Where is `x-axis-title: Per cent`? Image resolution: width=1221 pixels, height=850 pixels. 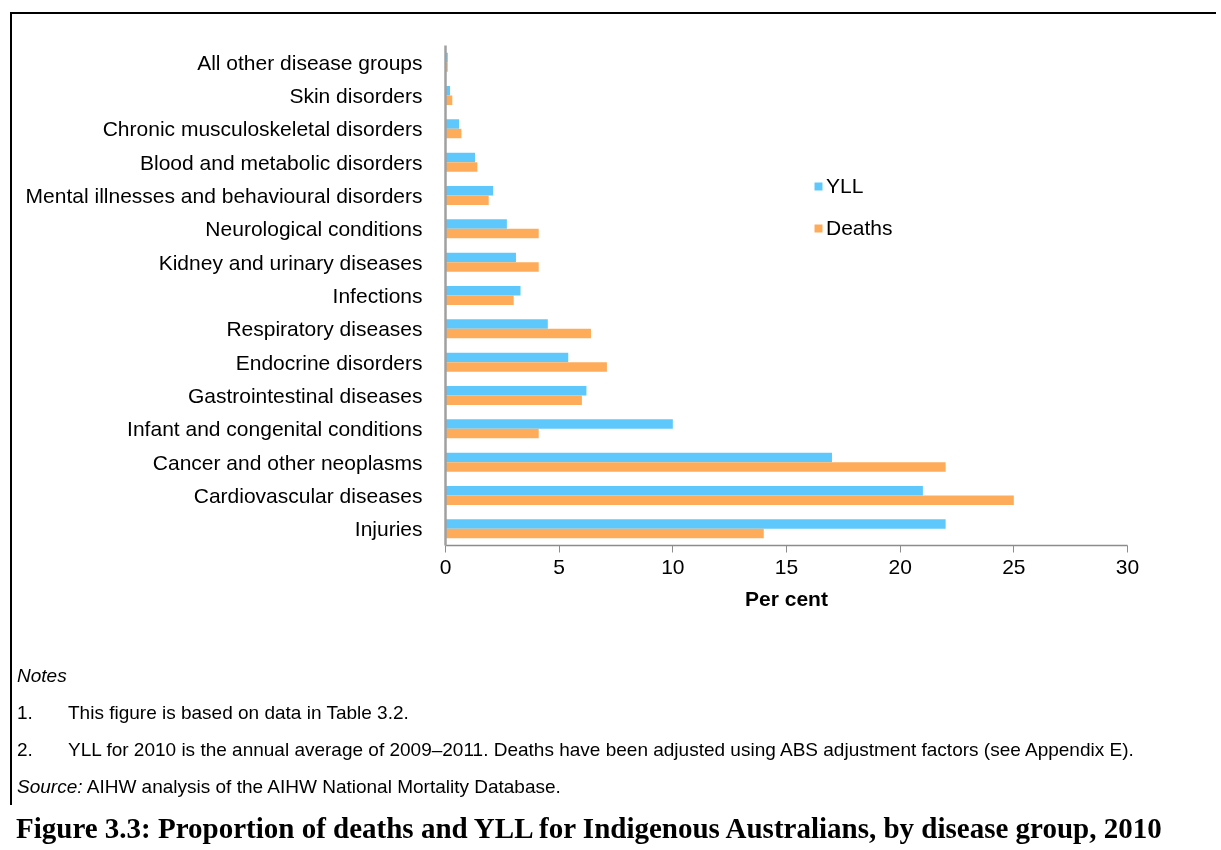
x-axis-title: Per cent is located at coordinates (786, 598).